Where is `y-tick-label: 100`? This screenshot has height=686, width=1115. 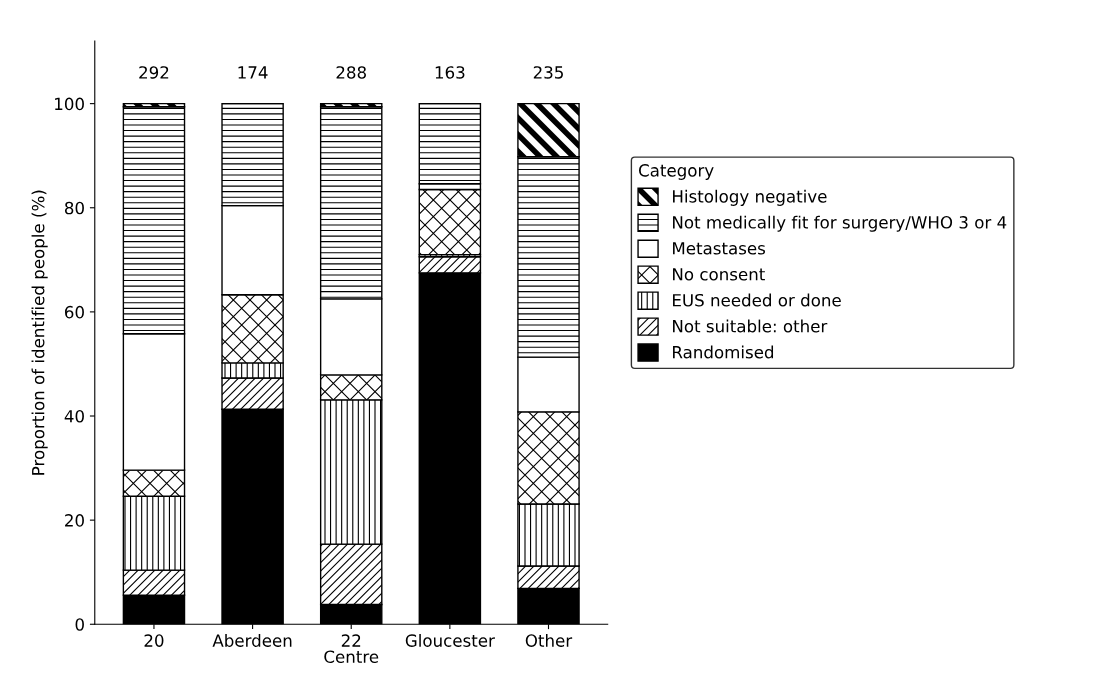
y-tick-label: 100 is located at coordinates (69, 104).